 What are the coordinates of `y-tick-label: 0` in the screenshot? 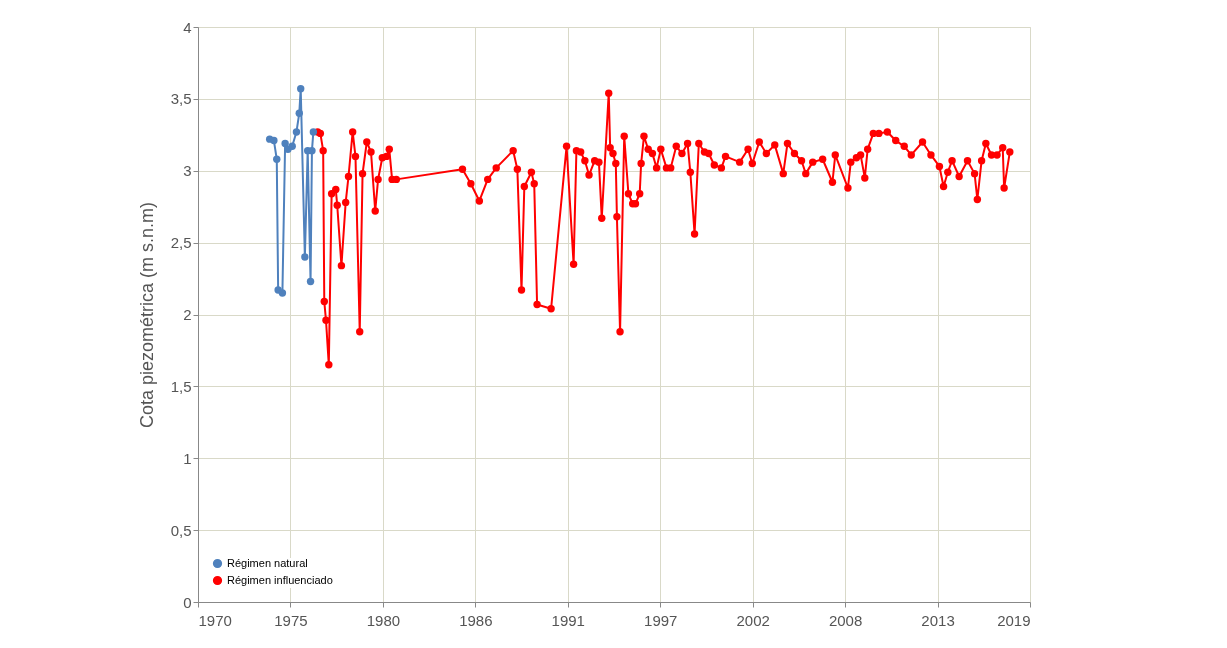 It's located at (187, 602).